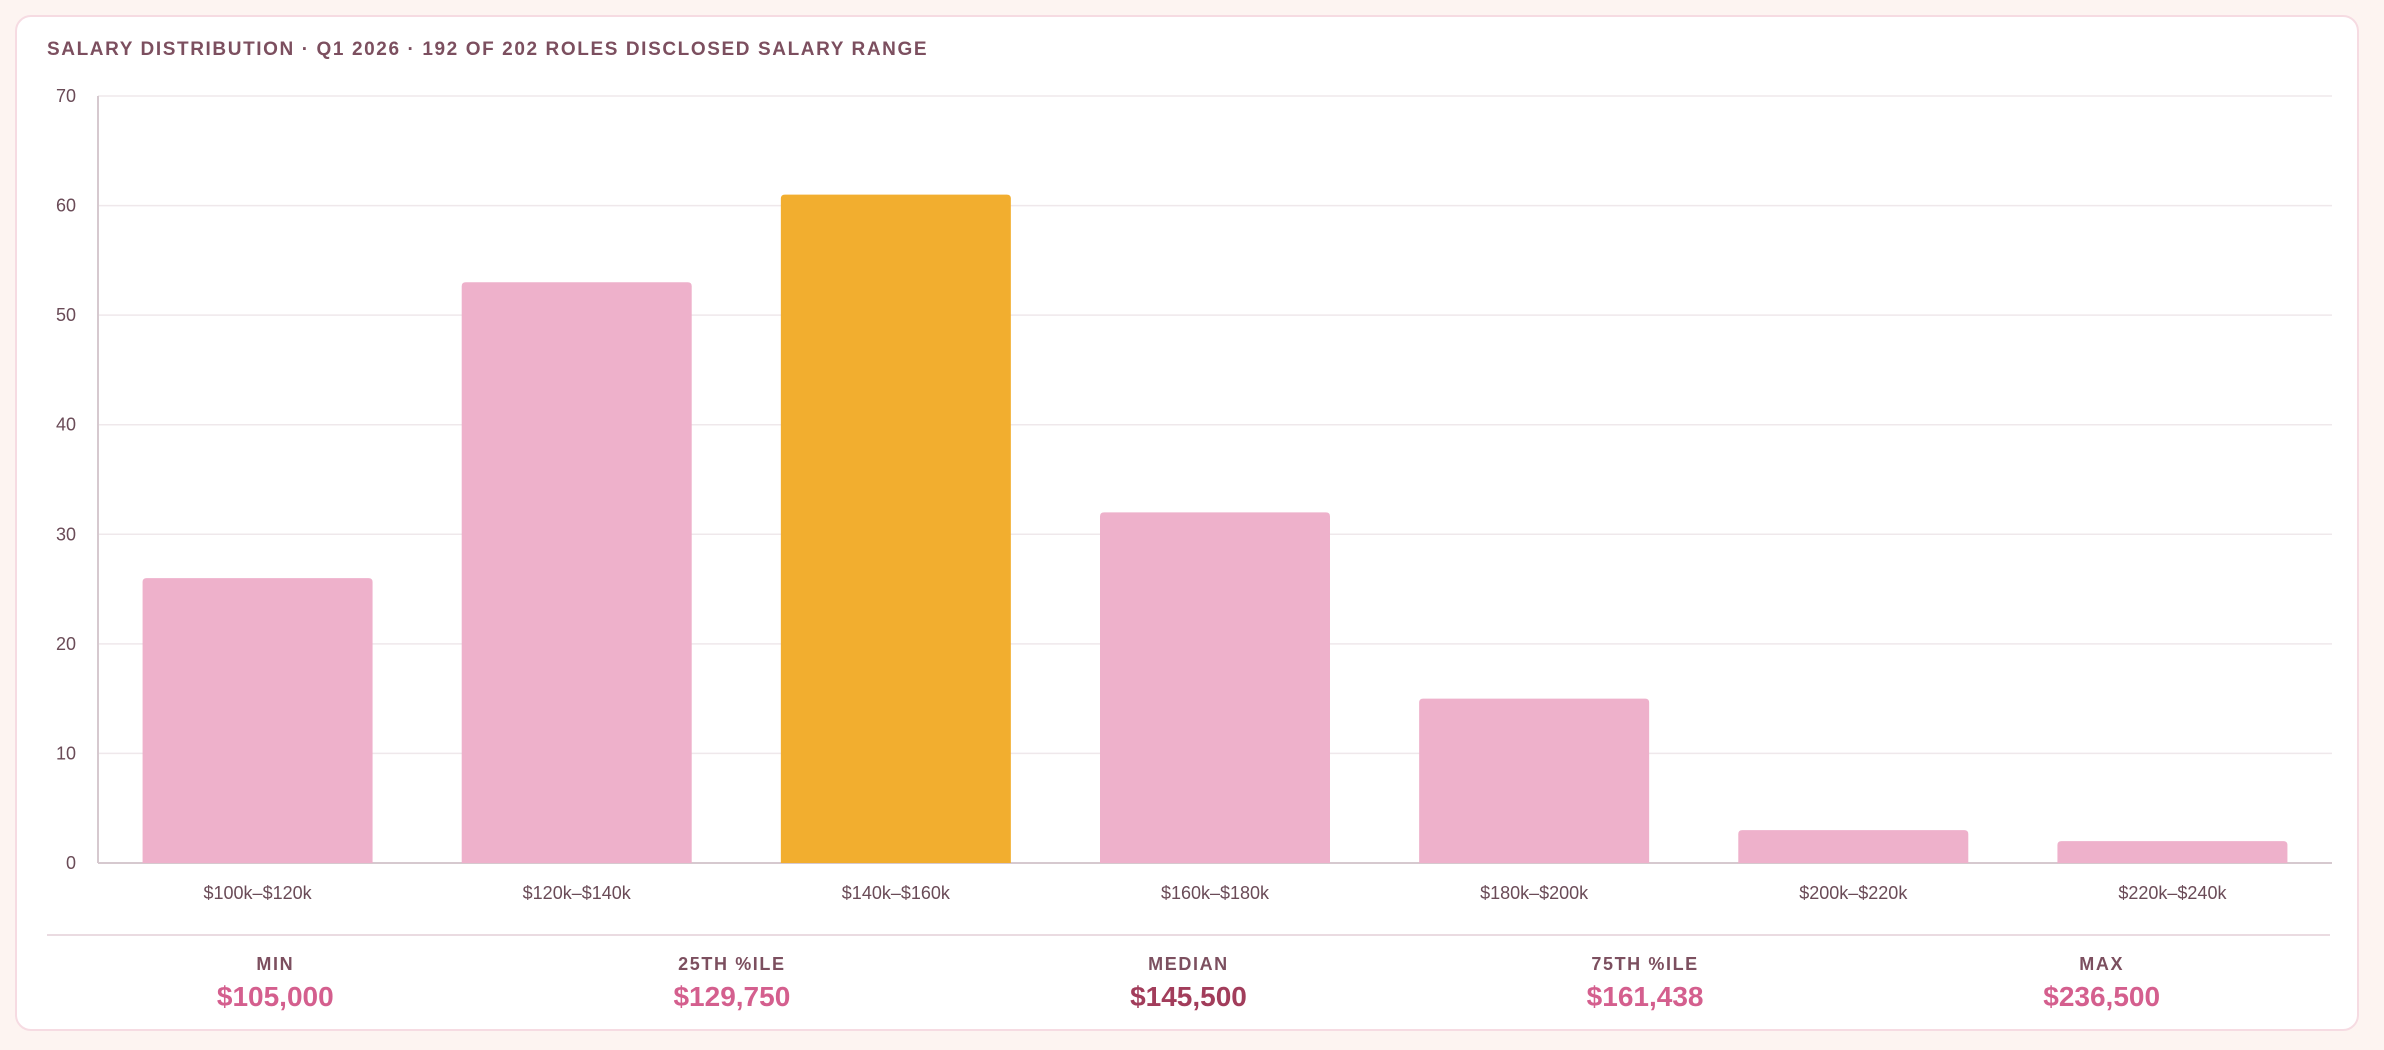  Describe the element at coordinates (1215, 893) in the screenshot. I see `x-tick-label: $160k–$180k` at that location.